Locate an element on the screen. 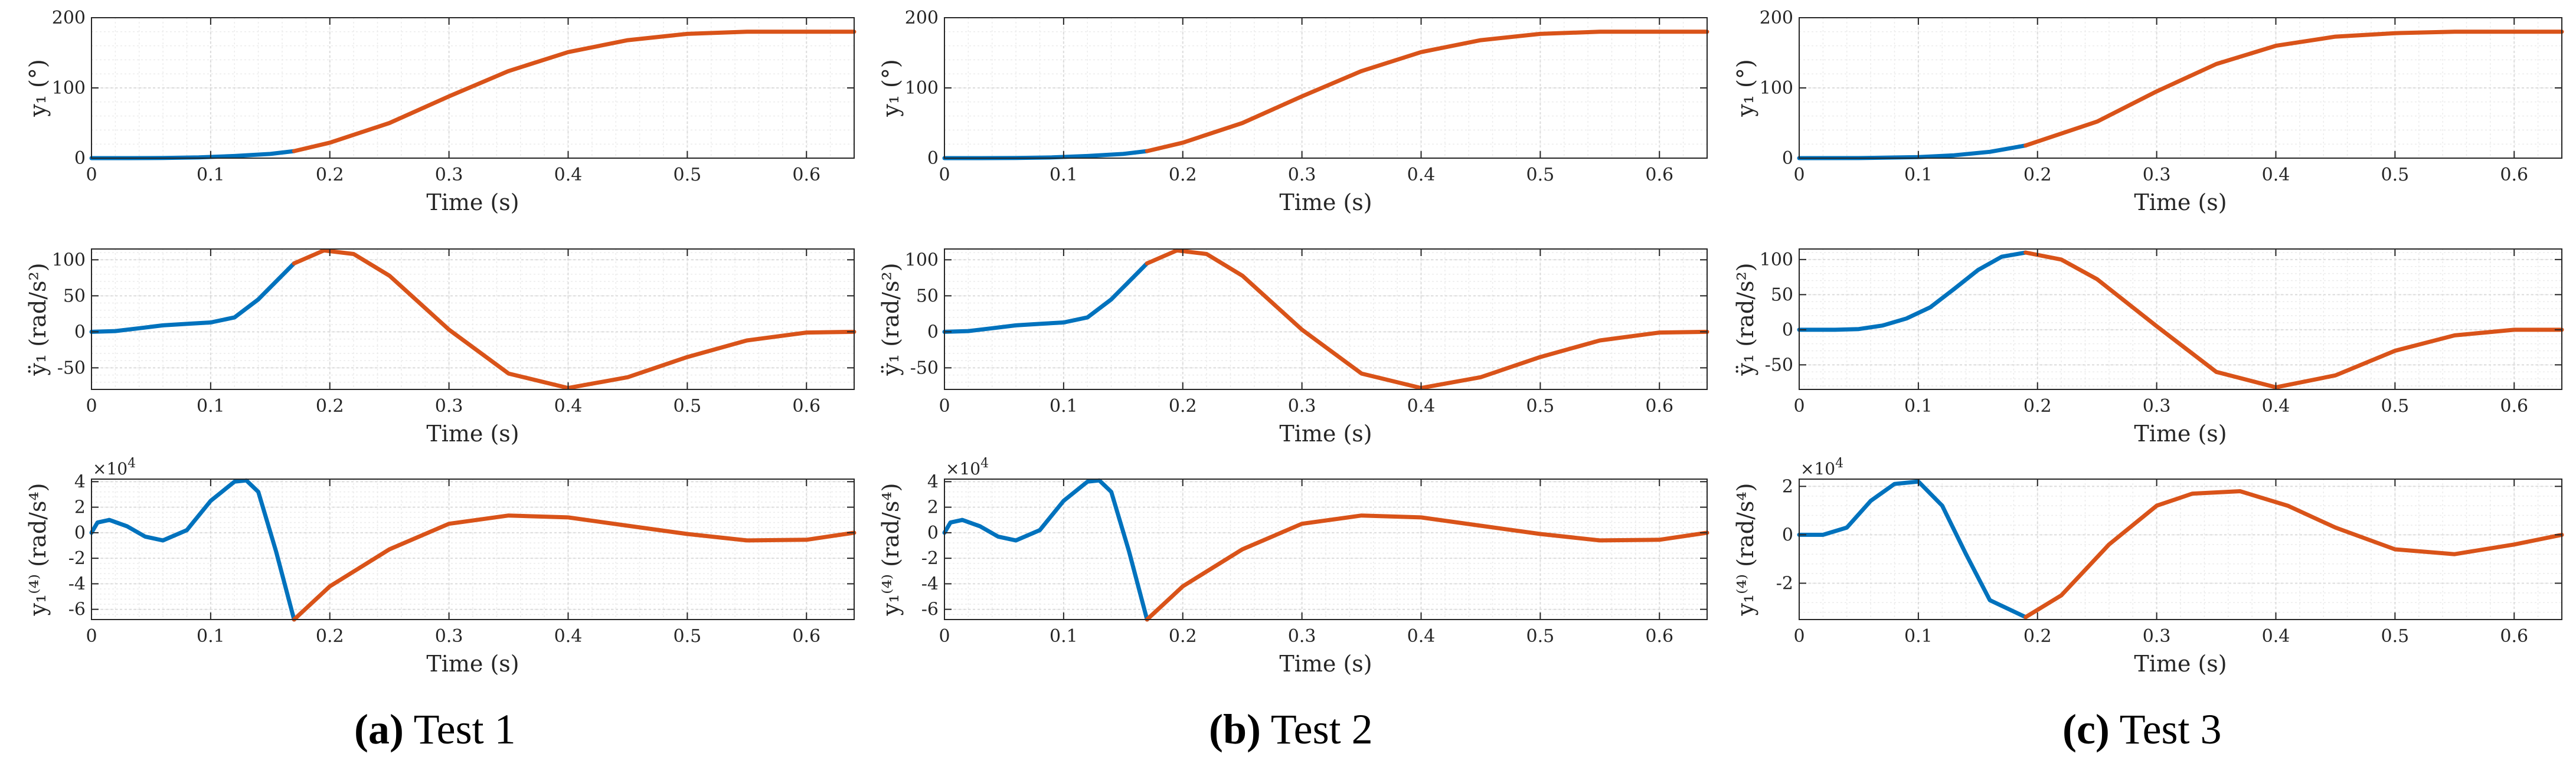  caption-test-2: (b) Test 2 is located at coordinates (1291, 729).